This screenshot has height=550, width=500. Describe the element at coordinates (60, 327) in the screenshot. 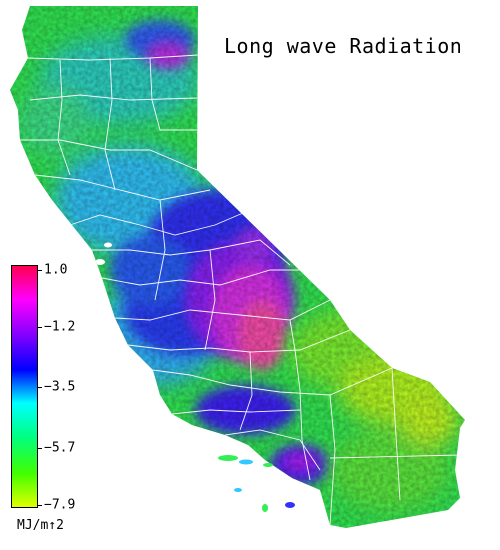

I see `legend-tick-label: −1.2` at that location.